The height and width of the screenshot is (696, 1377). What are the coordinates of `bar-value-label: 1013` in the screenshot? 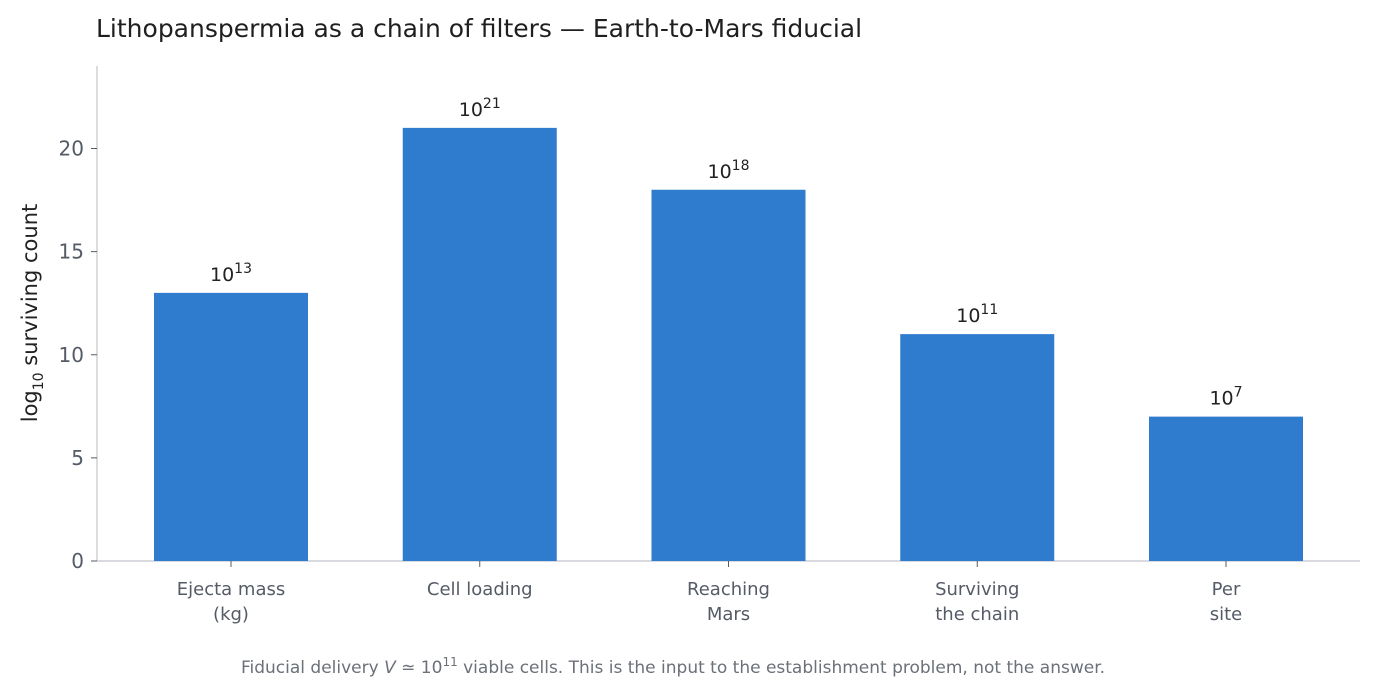 It's located at (231, 273).